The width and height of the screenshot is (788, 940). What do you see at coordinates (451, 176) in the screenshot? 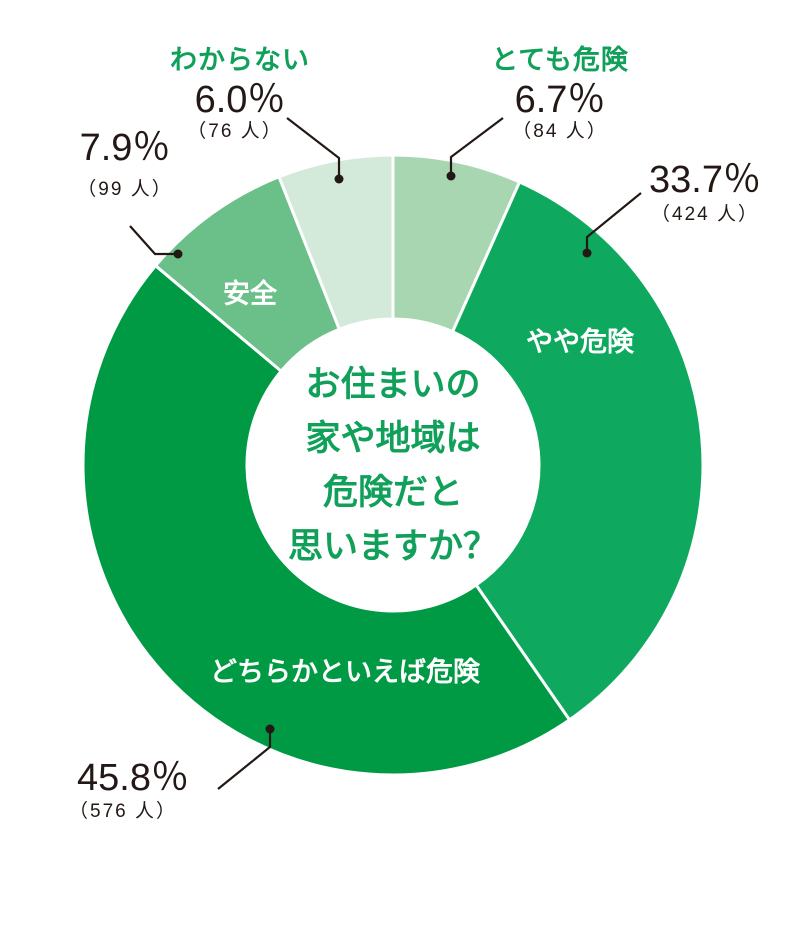
I see `leader-dot-totemo` at bounding box center [451, 176].